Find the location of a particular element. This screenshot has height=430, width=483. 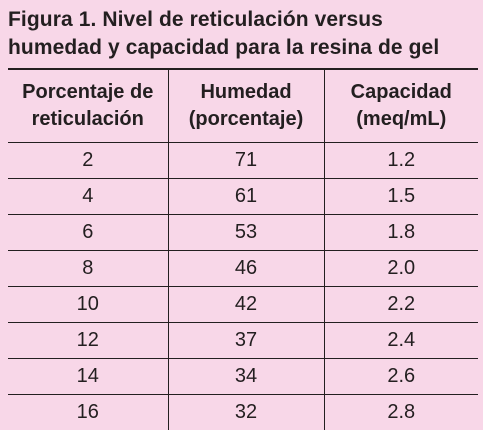

table-cell: 2.0 is located at coordinates (400, 268).